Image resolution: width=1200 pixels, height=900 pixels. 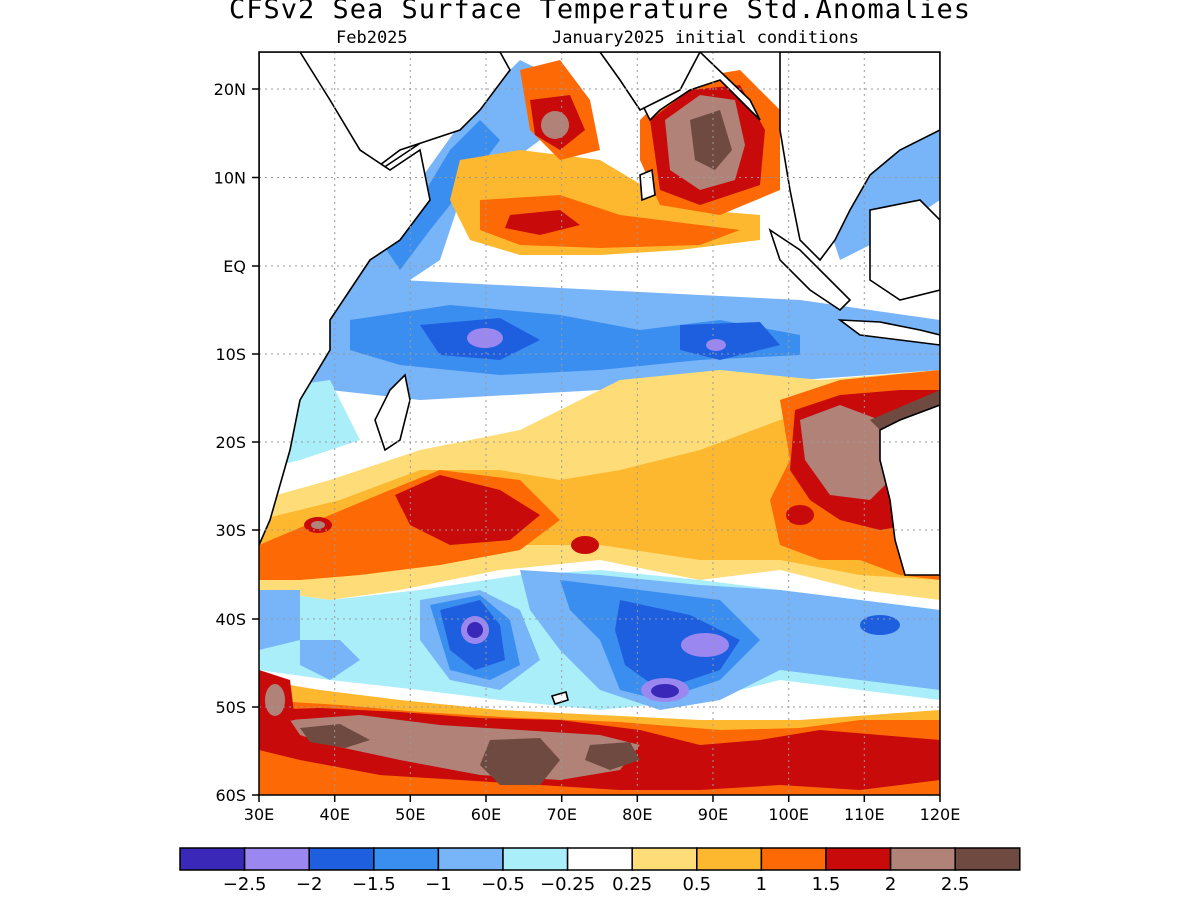 What do you see at coordinates (230, 707) in the screenshot?
I see `lat-label-50s: 50S` at bounding box center [230, 707].